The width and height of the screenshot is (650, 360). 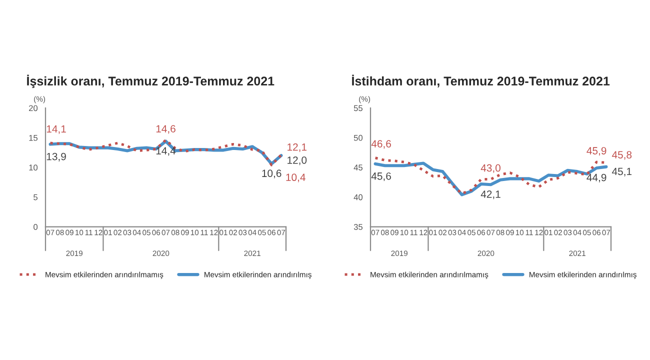 I want to click on data-label: 45,8, so click(x=622, y=155).